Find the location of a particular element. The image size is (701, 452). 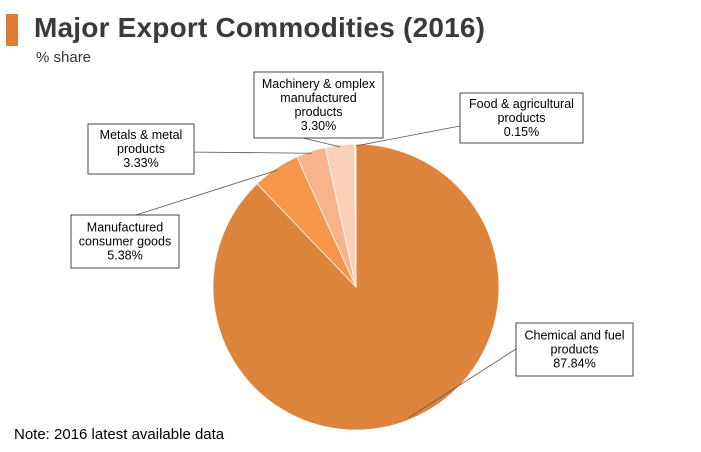

footnote: Note: 2016 latest available data is located at coordinates (119, 434).